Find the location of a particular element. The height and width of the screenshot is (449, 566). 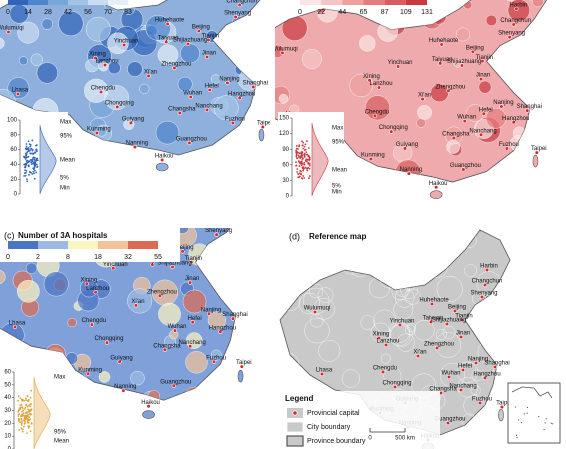

city-label: Changchun is located at coordinates (222, 217).